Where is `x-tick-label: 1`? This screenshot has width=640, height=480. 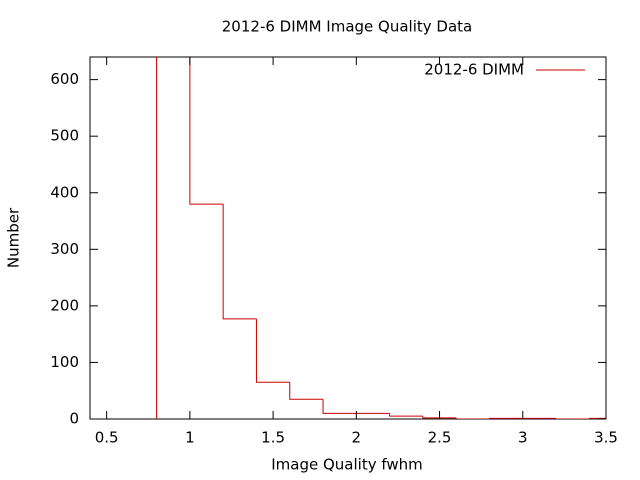
x-tick-label: 1 is located at coordinates (190, 438).